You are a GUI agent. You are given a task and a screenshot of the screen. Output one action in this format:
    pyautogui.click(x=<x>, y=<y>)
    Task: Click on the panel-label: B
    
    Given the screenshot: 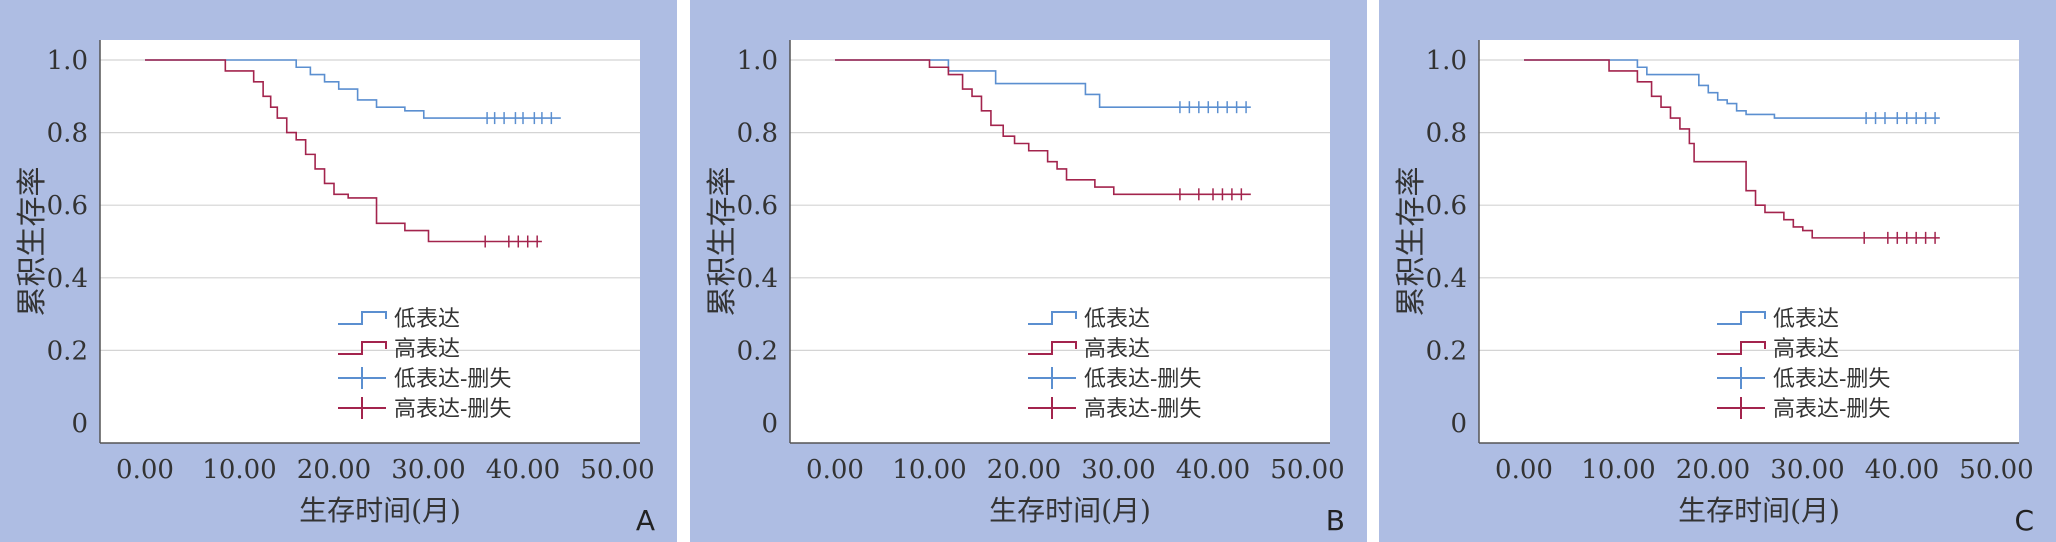 What is the action you would take?
    pyautogui.click(x=1335, y=520)
    